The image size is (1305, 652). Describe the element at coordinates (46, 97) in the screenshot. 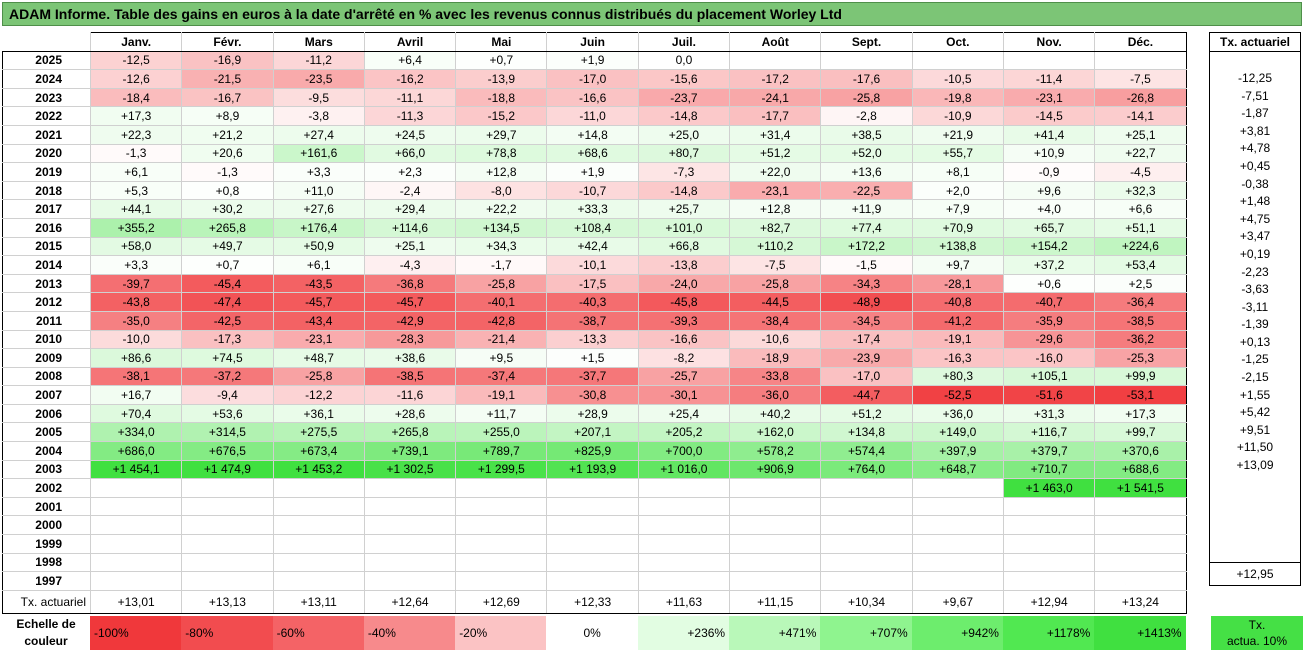

I see `year-cell: 2023` at that location.